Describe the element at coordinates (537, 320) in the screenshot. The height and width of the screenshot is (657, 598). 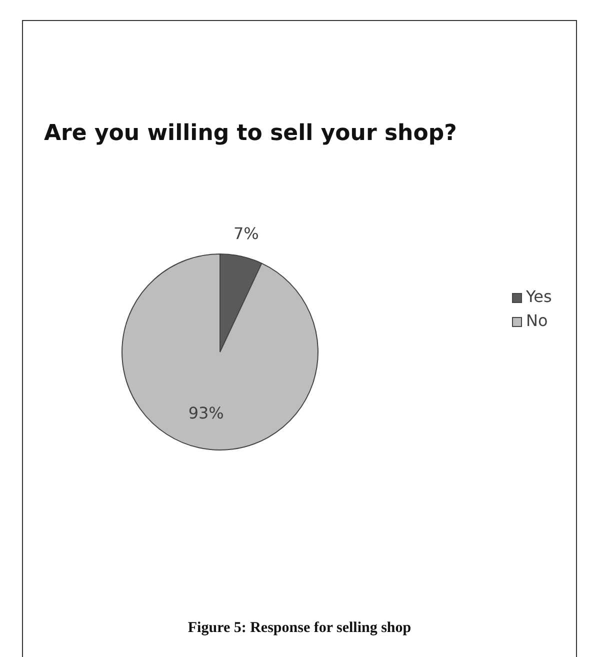
I see `legend-label: No` at that location.